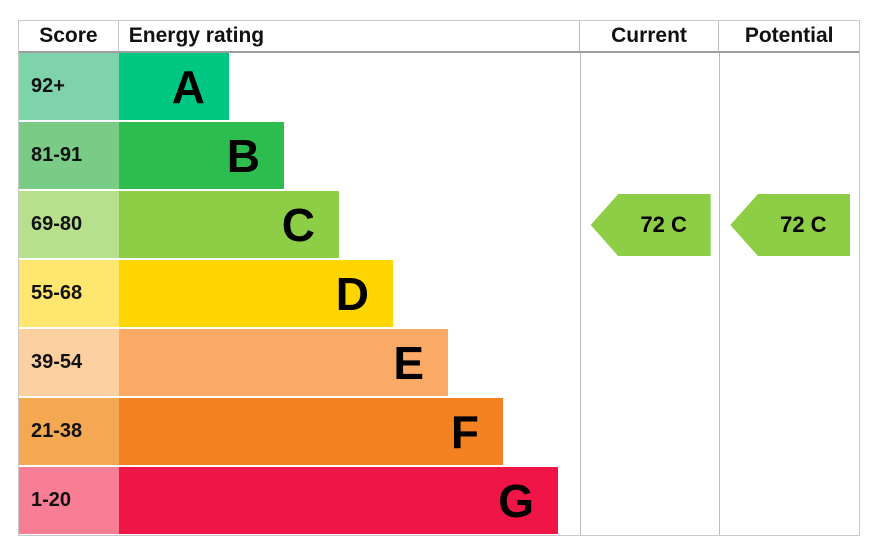  What do you see at coordinates (789, 35) in the screenshot?
I see `header-potential: Potential` at bounding box center [789, 35].